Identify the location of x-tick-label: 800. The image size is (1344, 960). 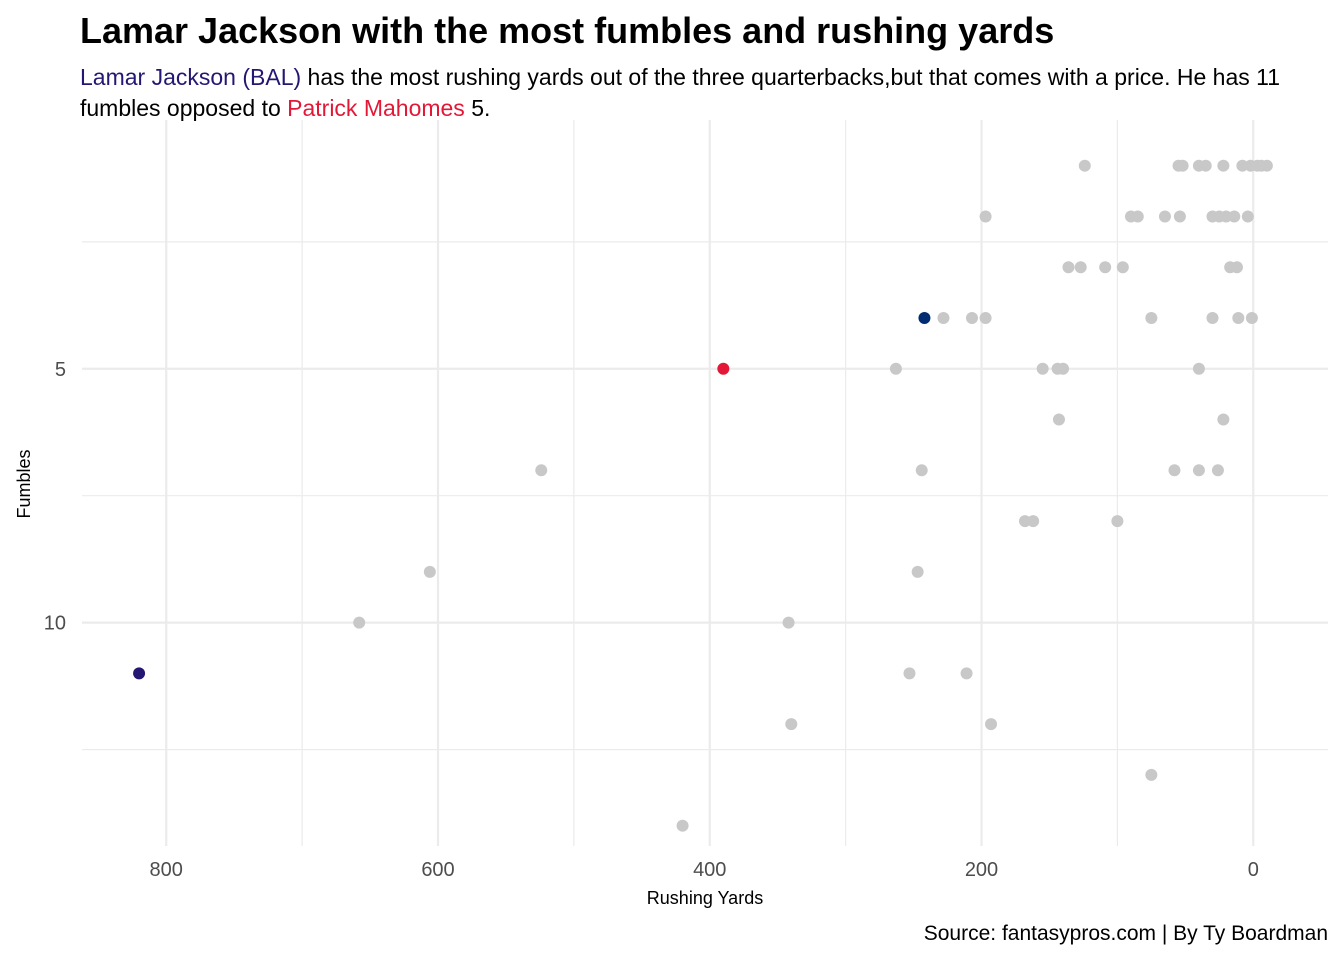
(166, 870).